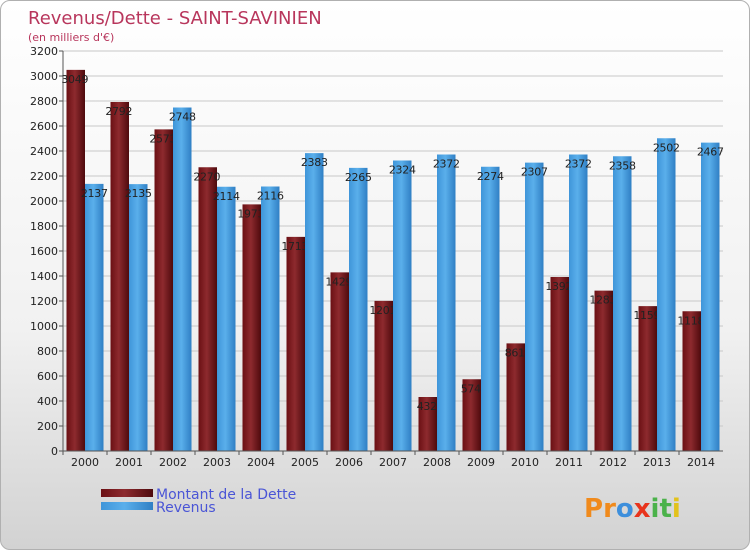 The height and width of the screenshot is (550, 750). I want to click on bar-dette-2014, so click(691, 381).